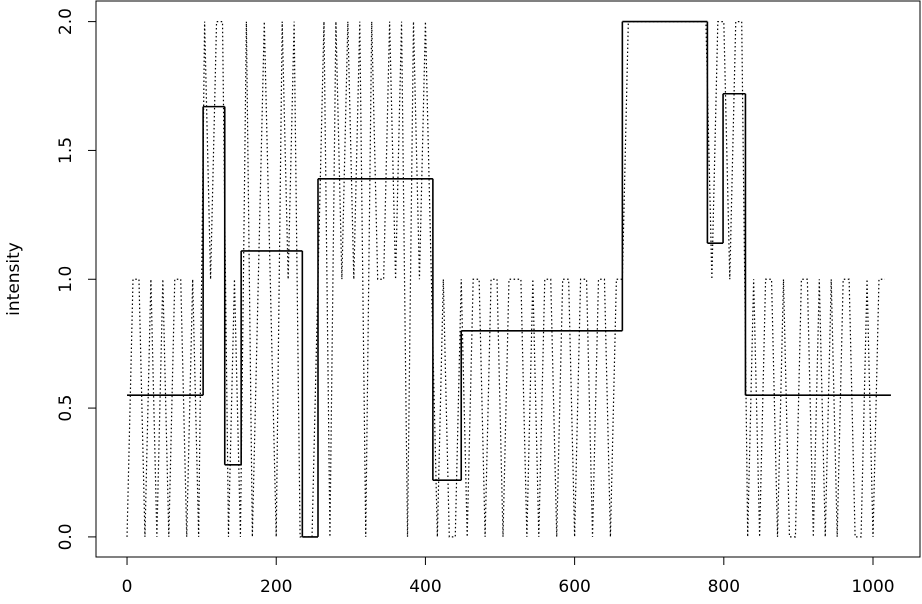  Describe the element at coordinates (14, 279) in the screenshot. I see `y-axis-label: intensity` at that location.